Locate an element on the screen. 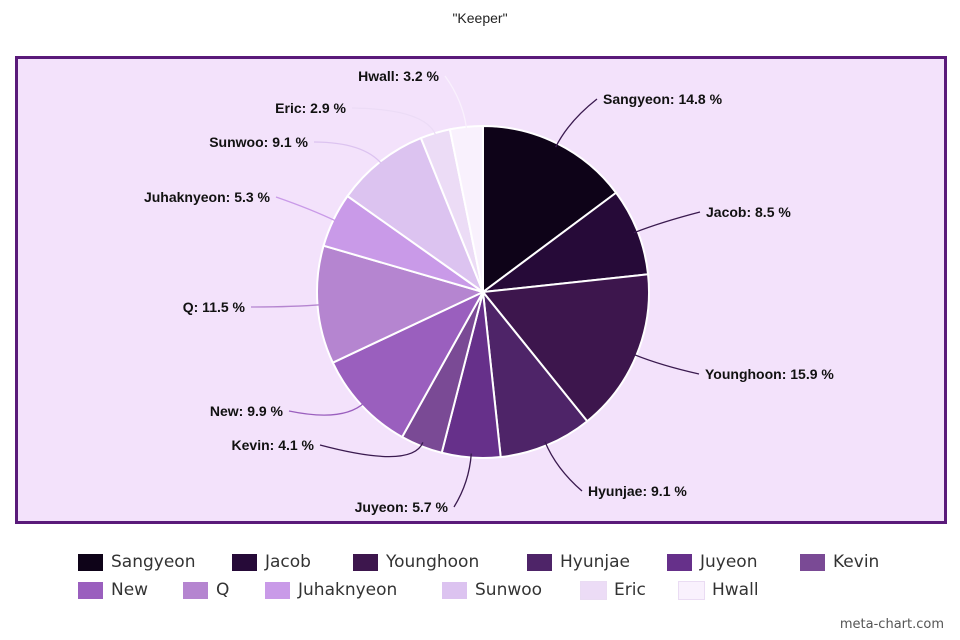 The height and width of the screenshot is (640, 960). leader-line-sunwoo is located at coordinates (348, 153).